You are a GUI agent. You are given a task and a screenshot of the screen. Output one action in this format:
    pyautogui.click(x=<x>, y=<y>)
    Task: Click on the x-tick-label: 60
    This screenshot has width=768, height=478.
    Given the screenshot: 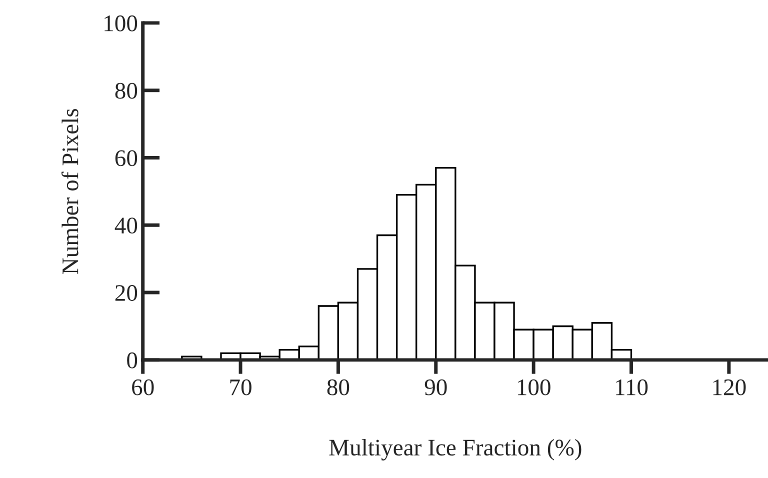 What is the action you would take?
    pyautogui.click(x=143, y=387)
    